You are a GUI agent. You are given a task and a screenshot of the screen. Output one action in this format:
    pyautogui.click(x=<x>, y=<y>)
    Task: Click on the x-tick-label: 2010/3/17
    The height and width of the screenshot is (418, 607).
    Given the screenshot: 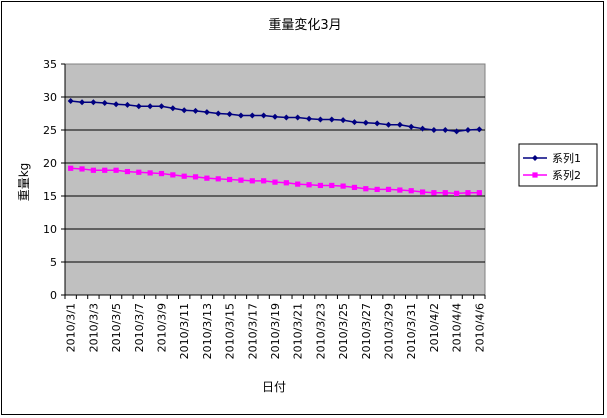 What is the action you would take?
    pyautogui.click(x=252, y=331)
    